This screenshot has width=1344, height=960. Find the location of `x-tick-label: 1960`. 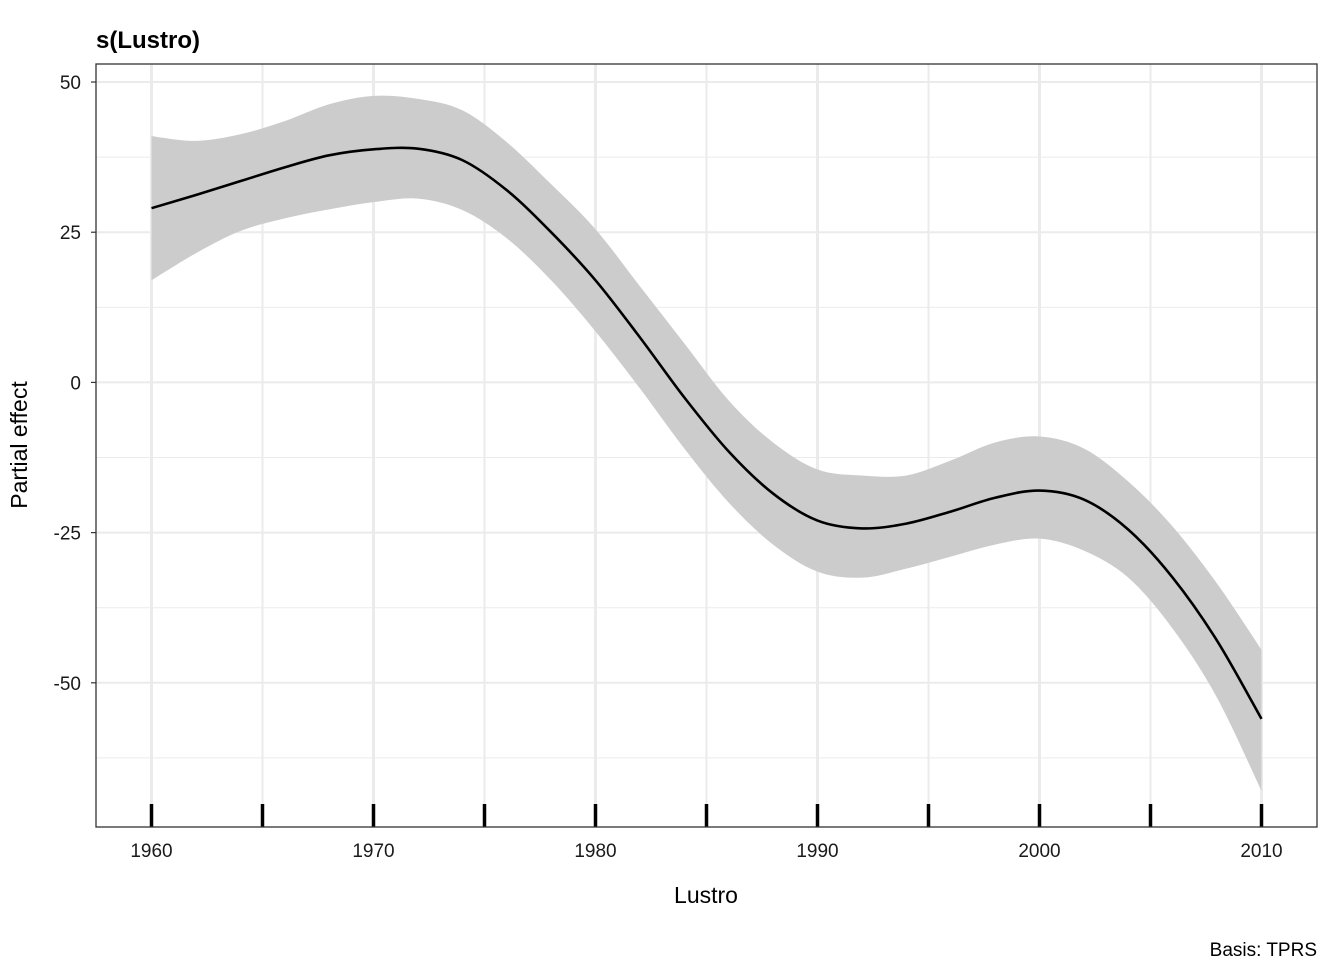

x-tick-label: 1960 is located at coordinates (151, 851).